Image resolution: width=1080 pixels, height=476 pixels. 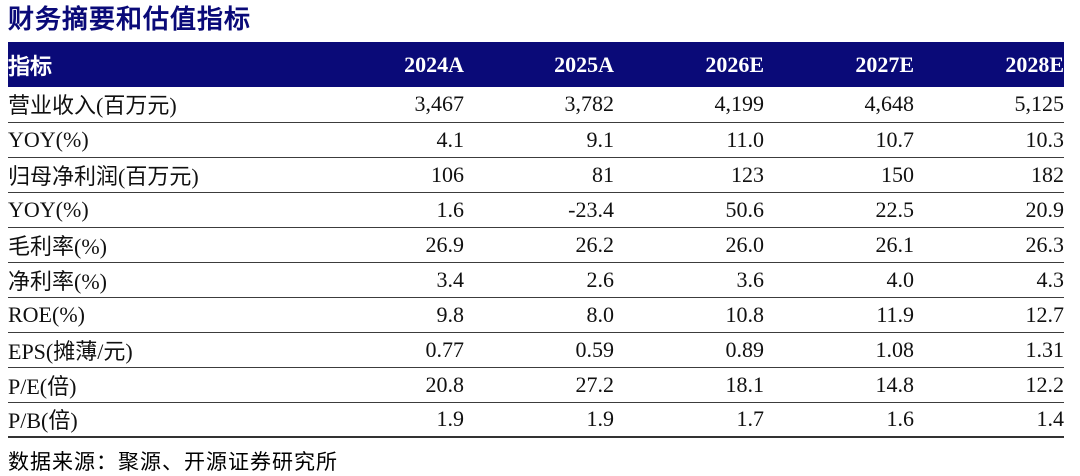 What do you see at coordinates (989, 350) in the screenshot?
I see `cell-value: 1.31` at bounding box center [989, 350].